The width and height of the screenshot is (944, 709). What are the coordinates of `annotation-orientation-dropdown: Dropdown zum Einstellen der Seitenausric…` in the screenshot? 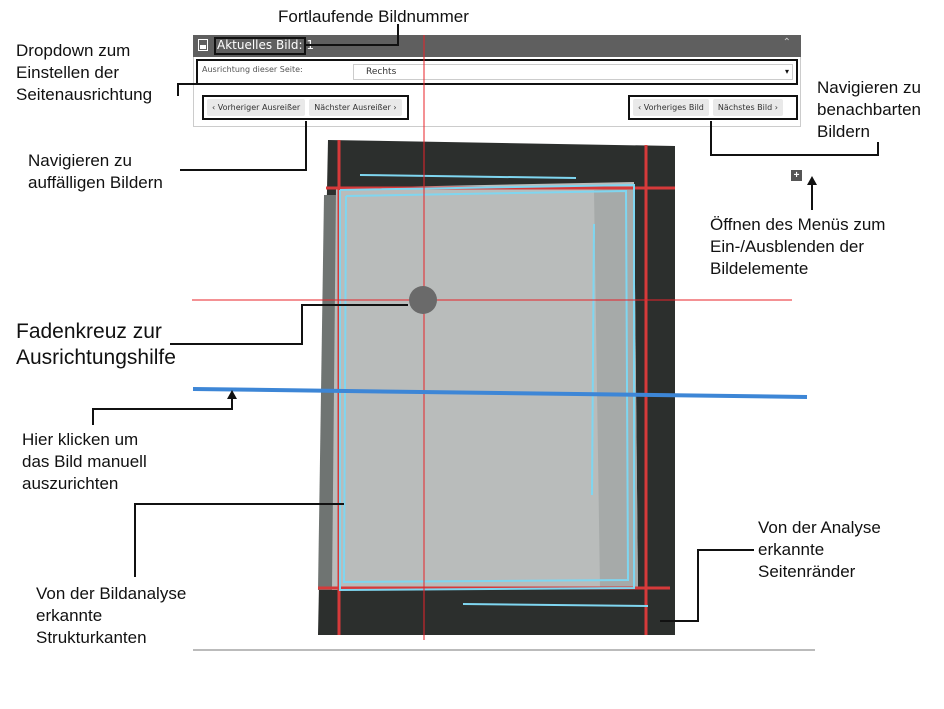 It's located at (84, 72).